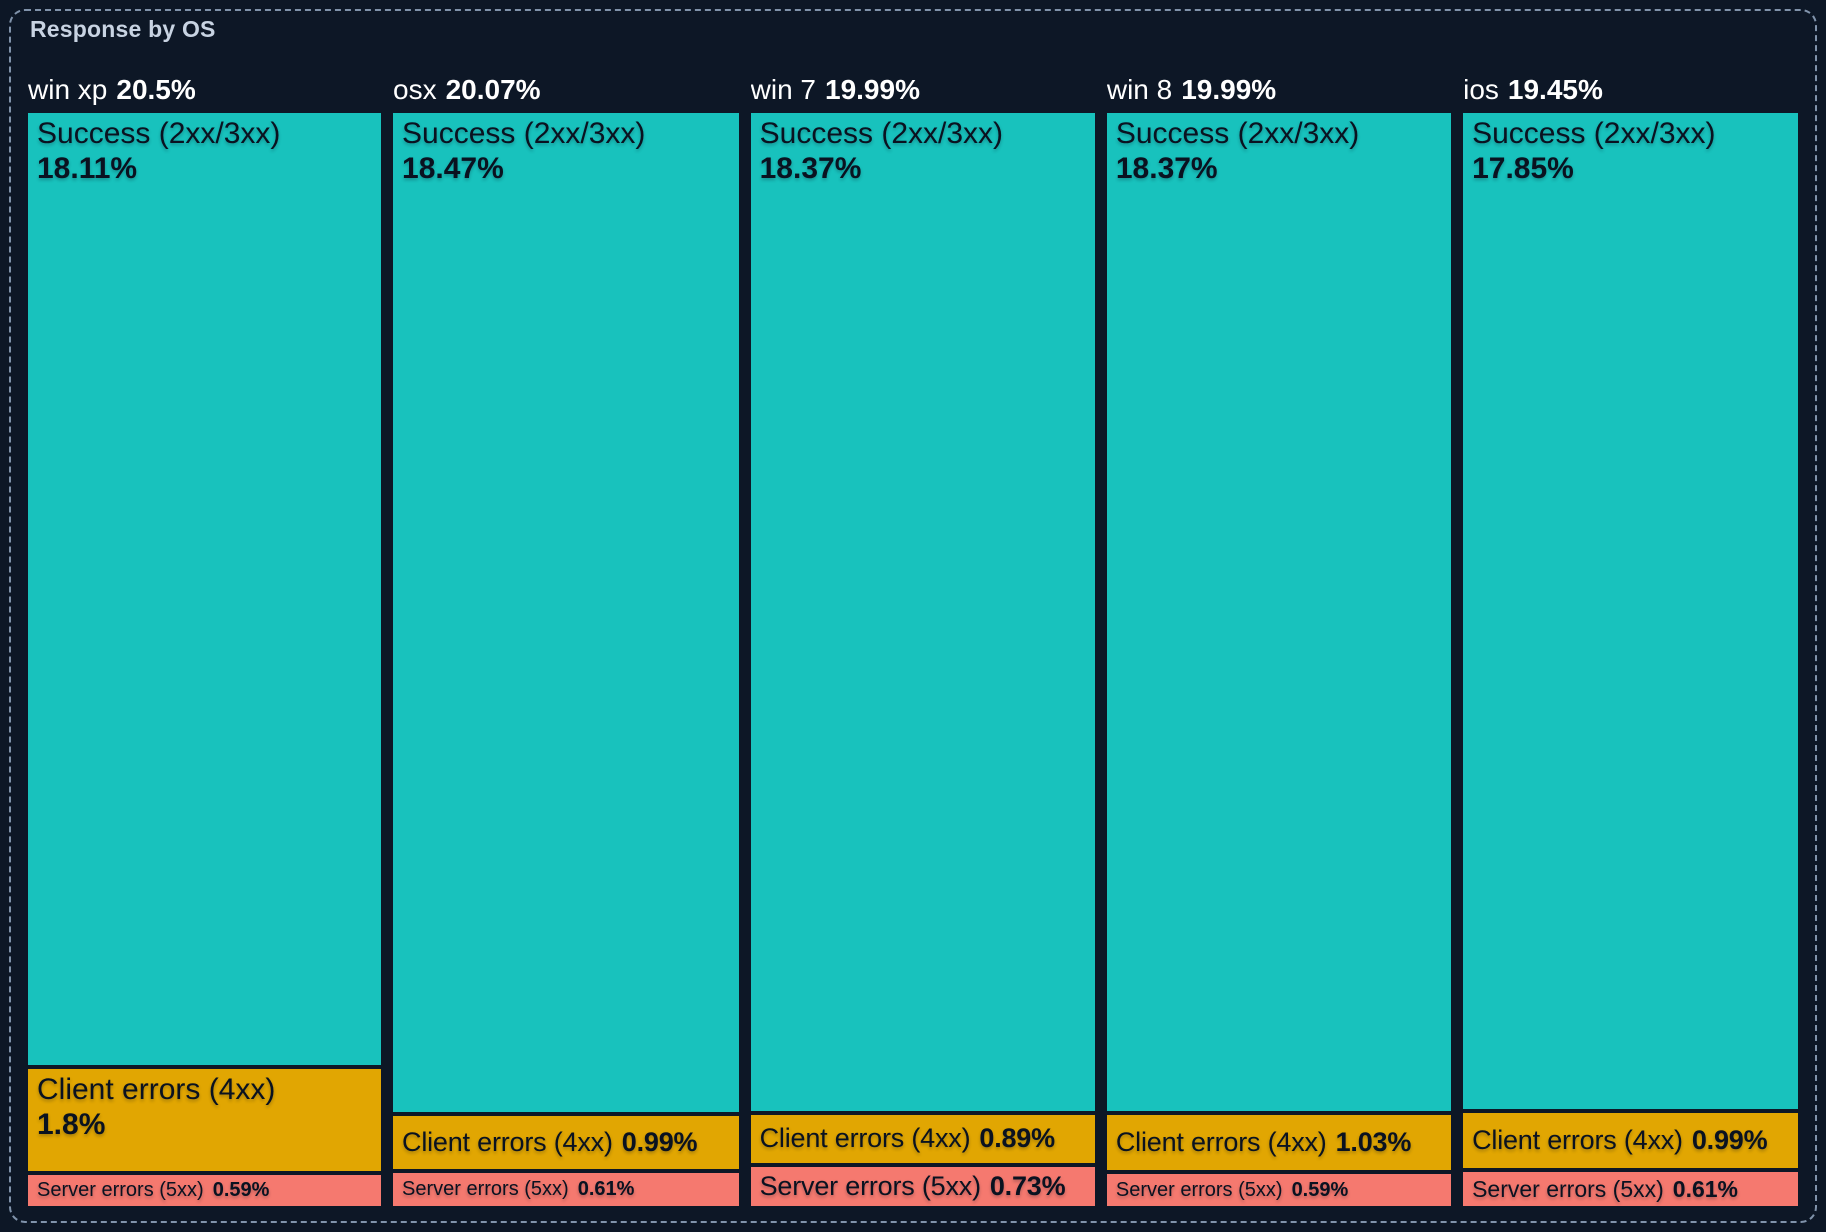 The image size is (1826, 1232). Describe the element at coordinates (1555, 89) in the screenshot. I see `os-percent-value: 19.45%` at that location.